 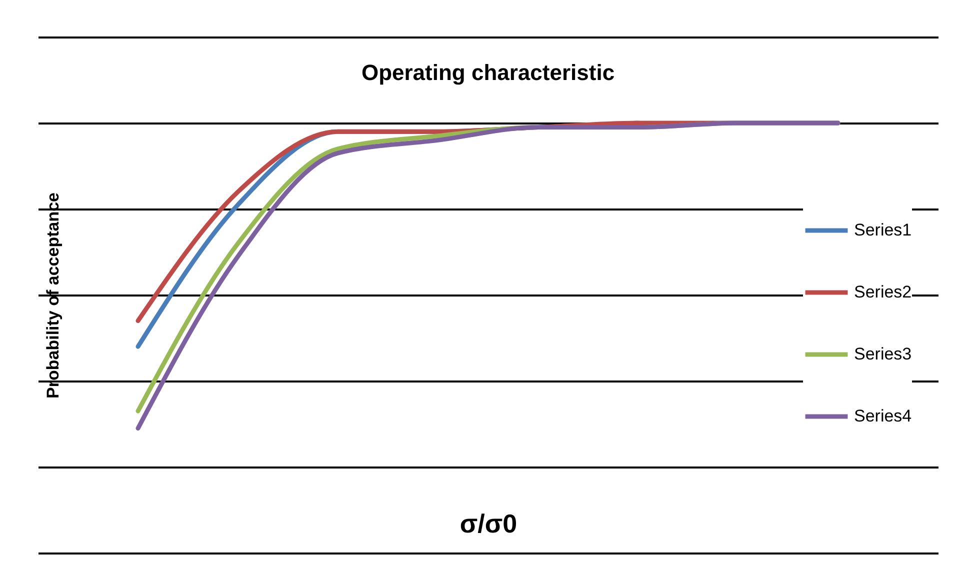 I want to click on legend-label: Series3, so click(x=883, y=354).